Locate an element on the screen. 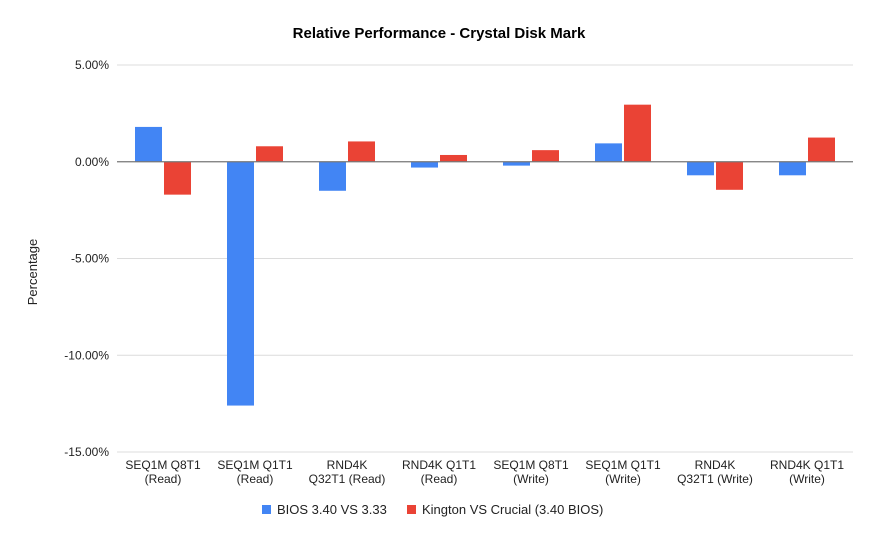  legend-label: BIOS 3.40 VS 3.33 is located at coordinates (332, 509).